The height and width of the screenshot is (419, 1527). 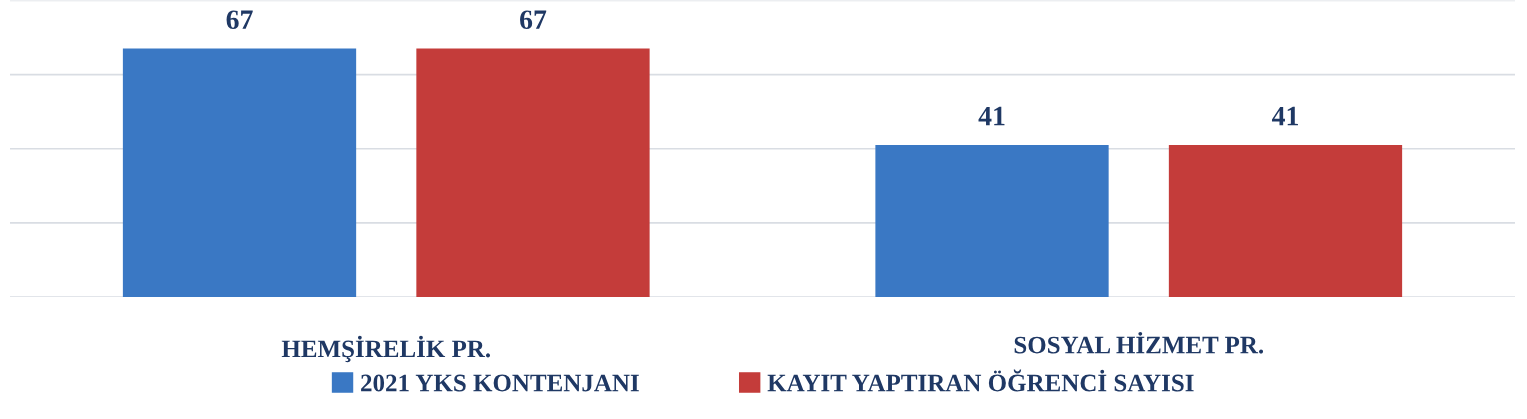 What do you see at coordinates (980, 380) in the screenshot?
I see `legend-label: KAYIT YAPTIRAN ÖĞRENCİ SAYISI` at bounding box center [980, 380].